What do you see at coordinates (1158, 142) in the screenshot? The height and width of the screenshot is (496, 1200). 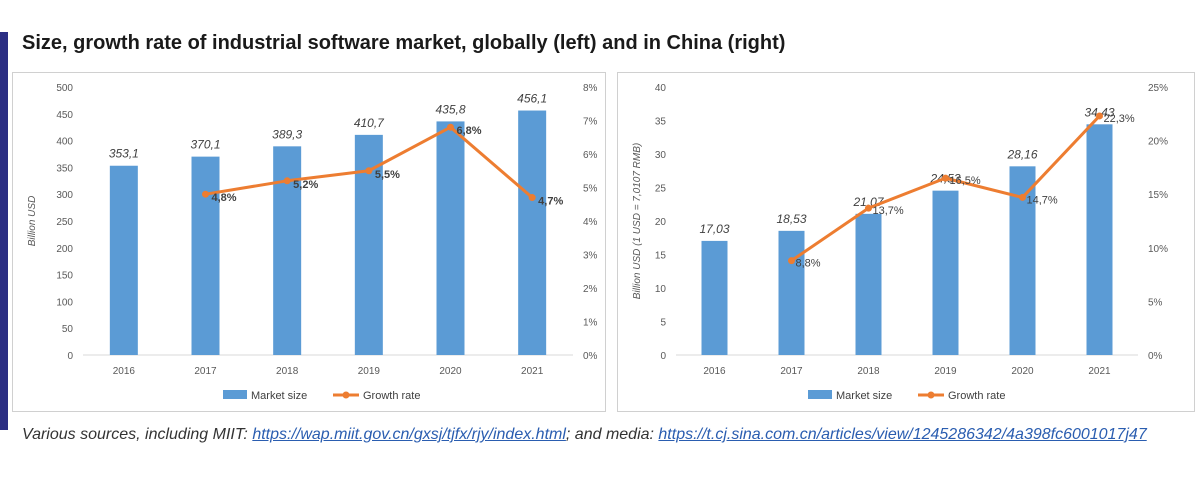 I see `y2-tick-label: 20%` at bounding box center [1158, 142].